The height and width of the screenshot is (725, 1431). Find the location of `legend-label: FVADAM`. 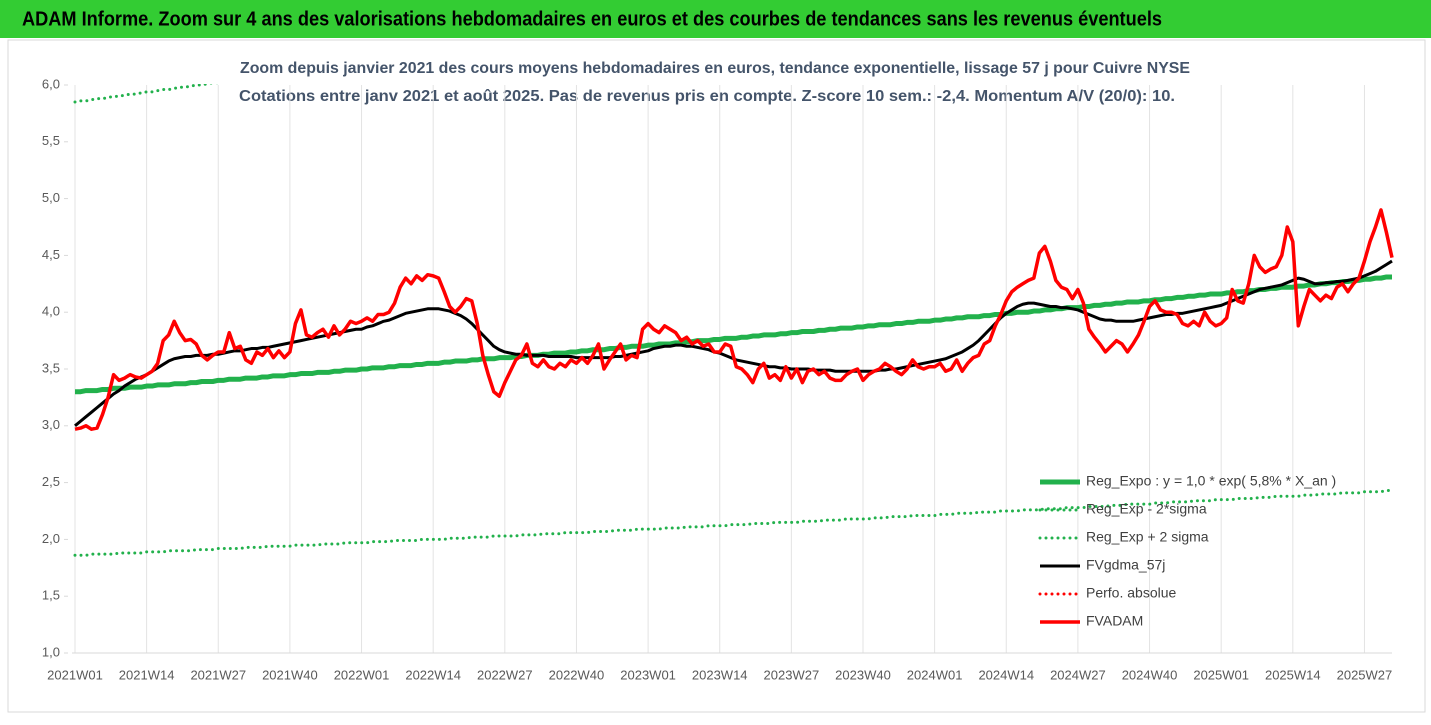

legend-label: FVADAM is located at coordinates (1114, 621).